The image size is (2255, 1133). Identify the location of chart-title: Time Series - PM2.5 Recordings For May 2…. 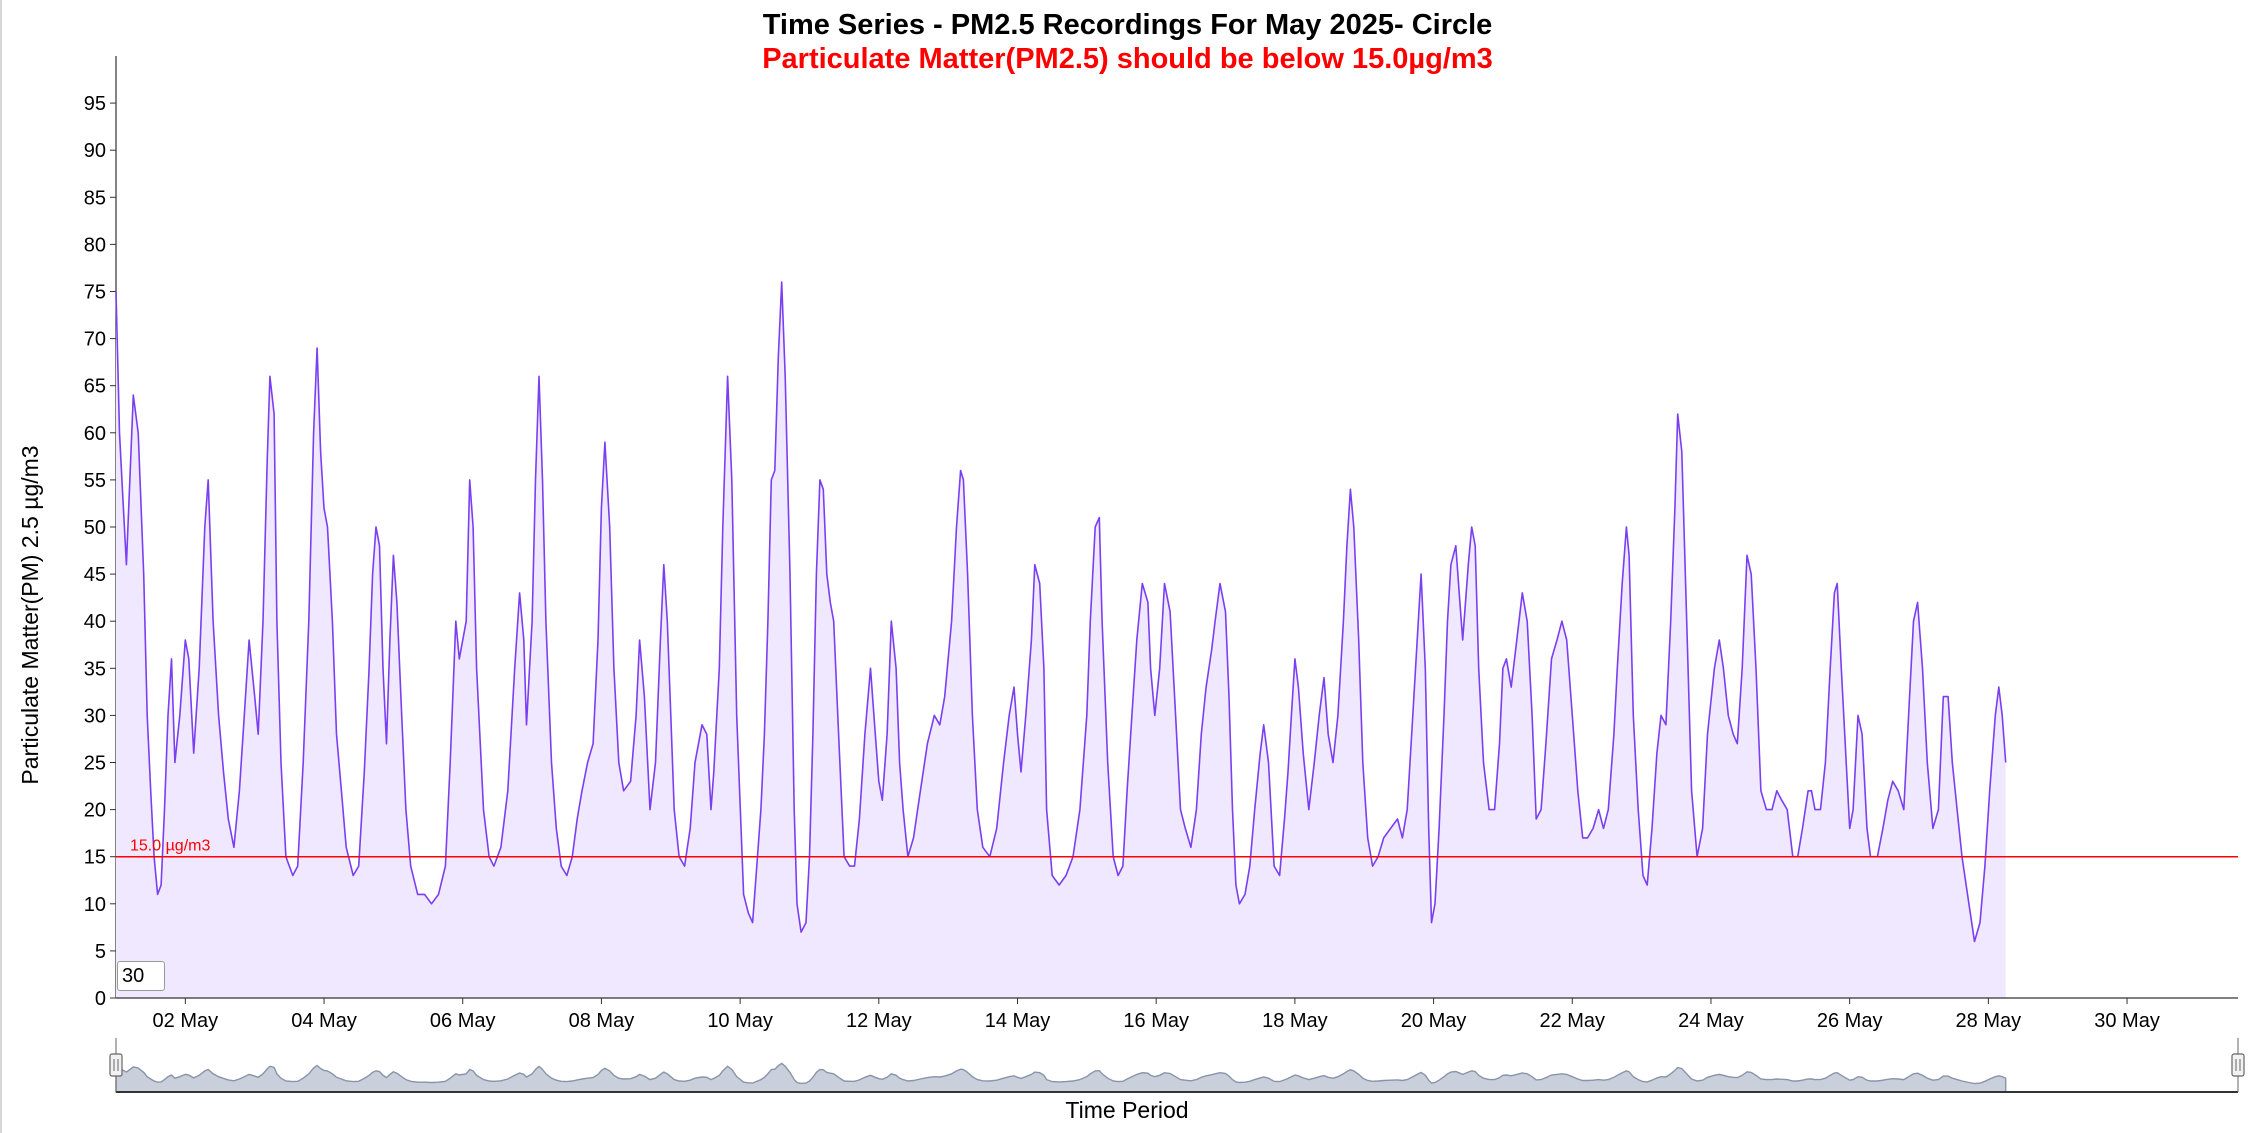
(1127, 25).